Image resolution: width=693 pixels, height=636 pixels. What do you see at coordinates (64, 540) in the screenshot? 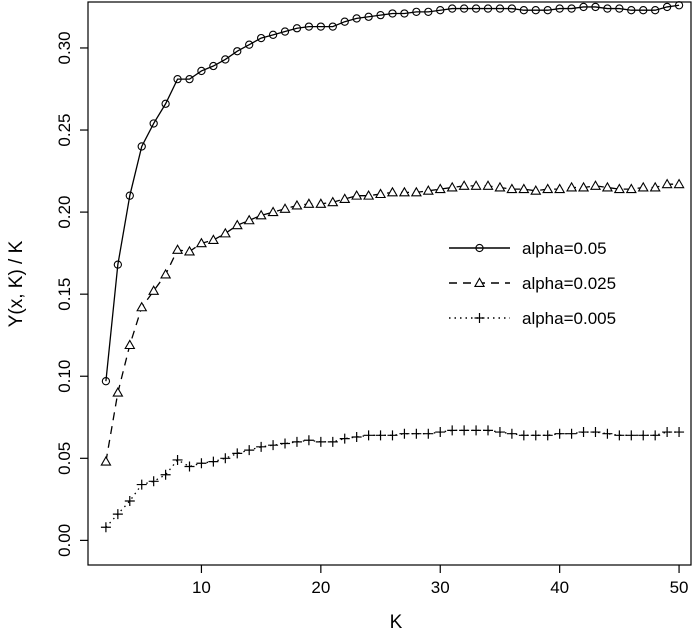
I see `y-tick-label: 0.00` at bounding box center [64, 540].